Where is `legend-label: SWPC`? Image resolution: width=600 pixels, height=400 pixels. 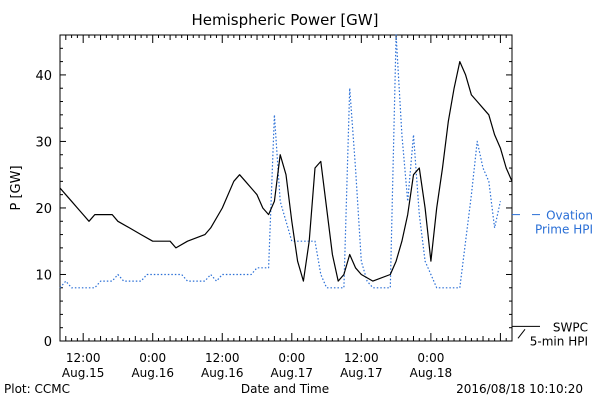 legend-label: SWPC is located at coordinates (570, 327).